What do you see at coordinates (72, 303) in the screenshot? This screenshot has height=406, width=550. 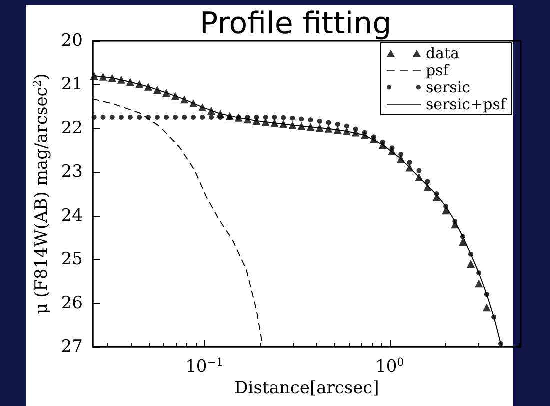 I see `y-tick-label: 26` at bounding box center [72, 303].